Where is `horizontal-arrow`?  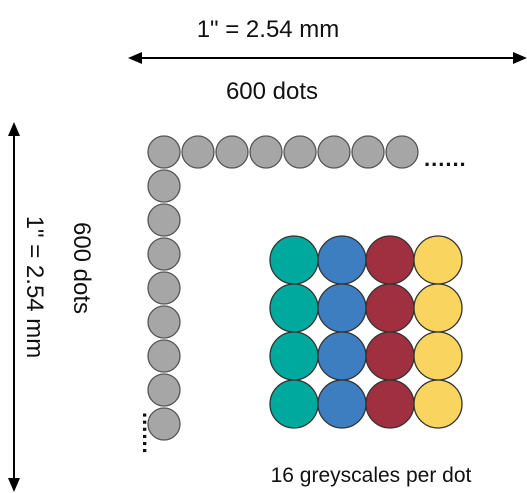
horizontal-arrow is located at coordinates (327, 58).